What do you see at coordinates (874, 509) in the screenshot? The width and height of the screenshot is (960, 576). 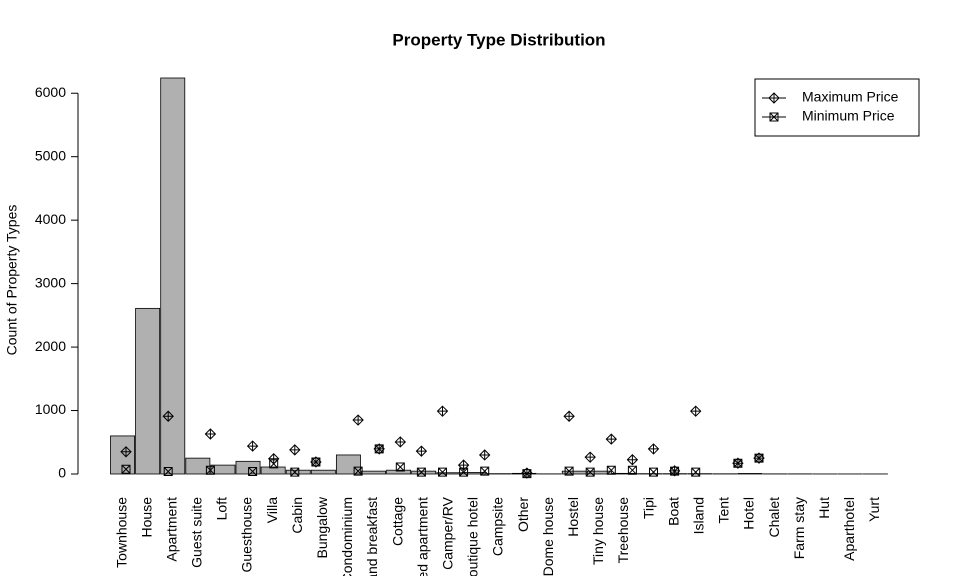 I see `x-tick-label: Yurt` at bounding box center [874, 509].